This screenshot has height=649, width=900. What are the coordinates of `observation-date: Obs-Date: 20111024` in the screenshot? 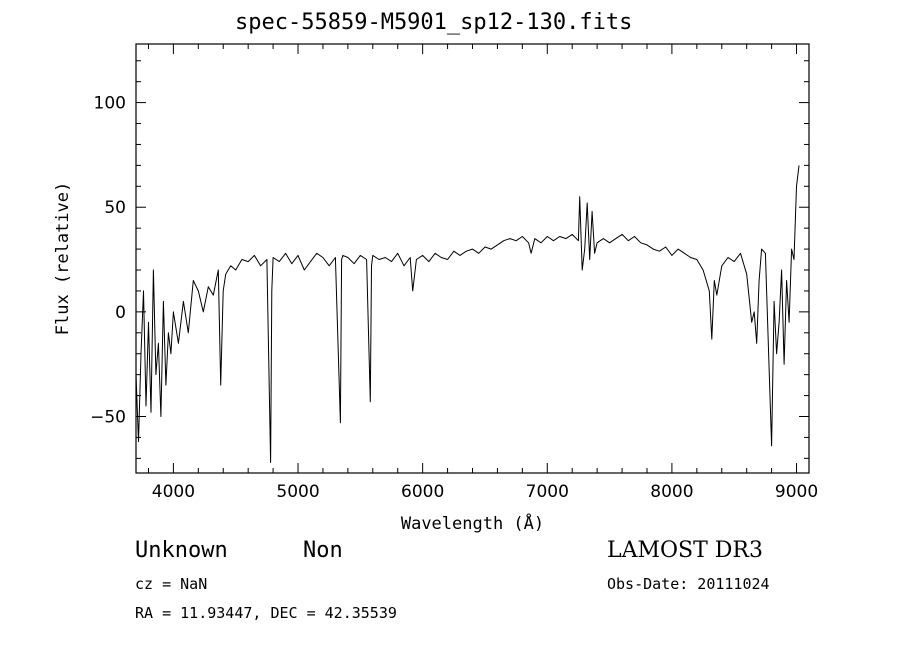 It's located at (688, 584).